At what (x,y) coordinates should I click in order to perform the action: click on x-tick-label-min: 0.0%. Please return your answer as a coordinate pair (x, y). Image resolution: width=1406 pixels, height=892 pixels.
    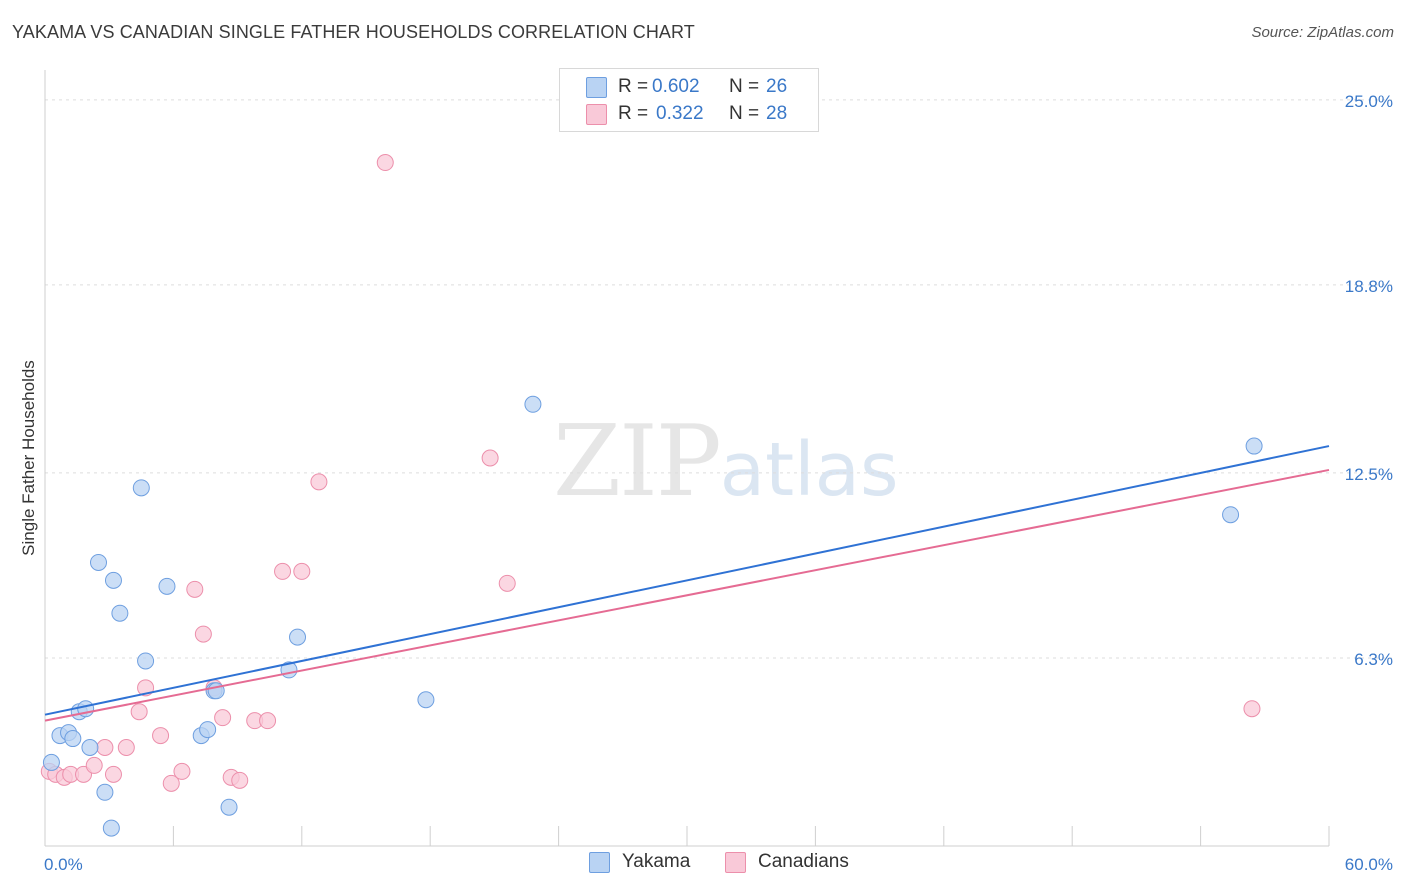
    Looking at the image, I should click on (63, 864).